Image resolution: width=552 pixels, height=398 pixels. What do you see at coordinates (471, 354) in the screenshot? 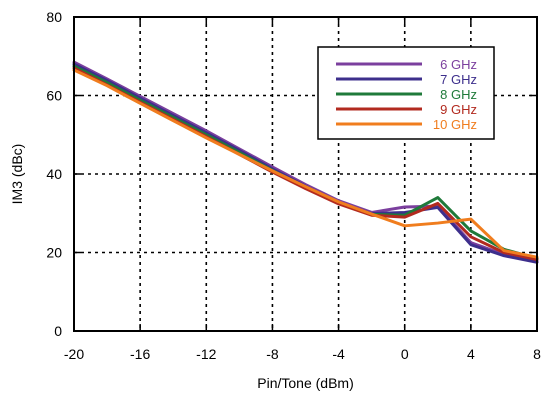
I see `x-tick-label: 4` at bounding box center [471, 354].